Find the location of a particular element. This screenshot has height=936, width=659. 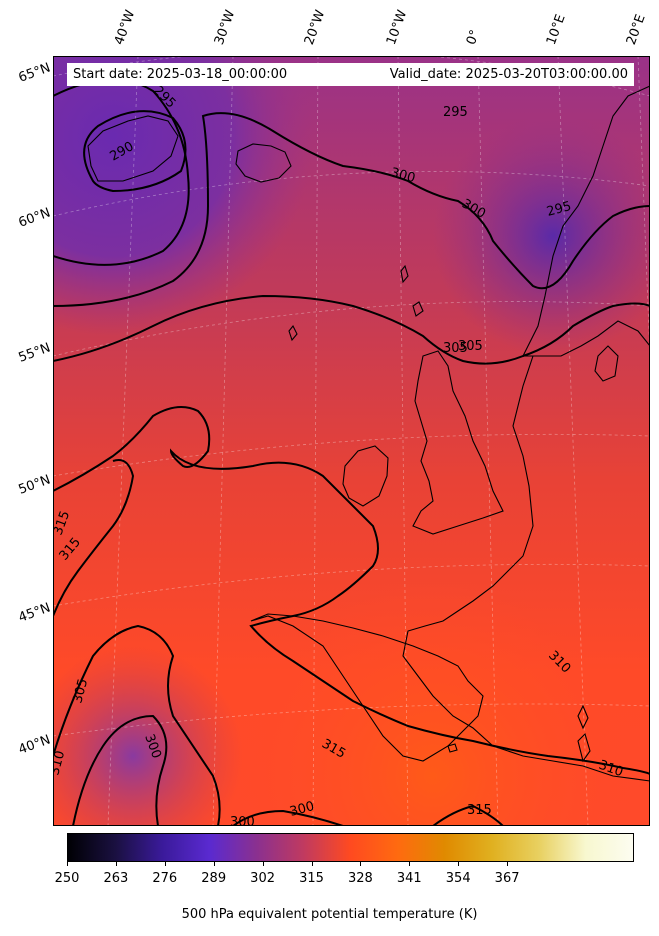

lat-label-40n: 40°N is located at coordinates (34, 745).